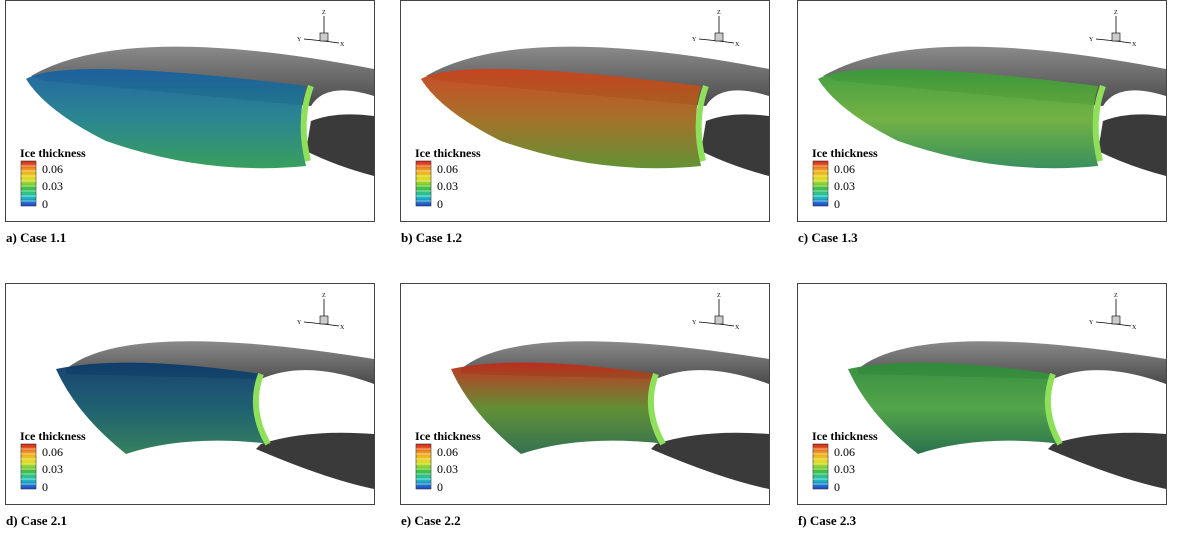 This screenshot has width=1177, height=539. I want to click on caption: a) Case 1.1, so click(36, 237).